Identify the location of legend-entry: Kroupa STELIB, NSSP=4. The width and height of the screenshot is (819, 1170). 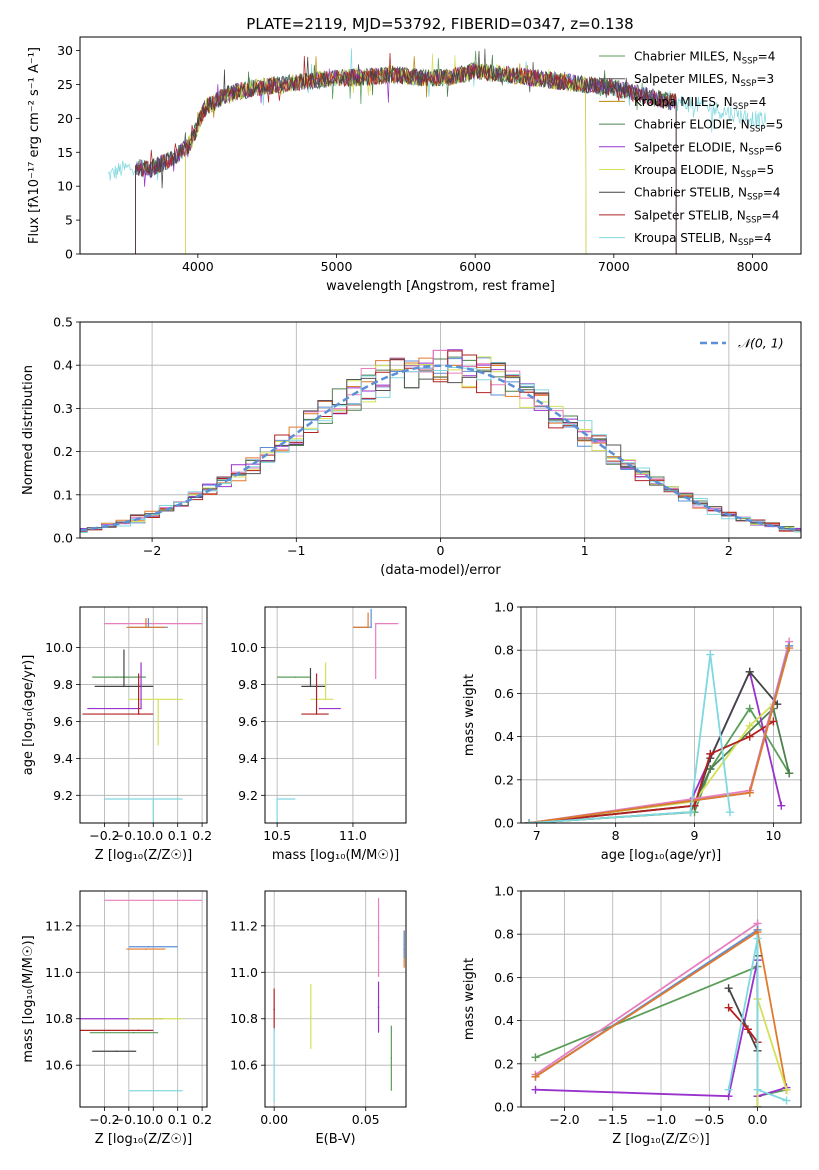
(703, 239).